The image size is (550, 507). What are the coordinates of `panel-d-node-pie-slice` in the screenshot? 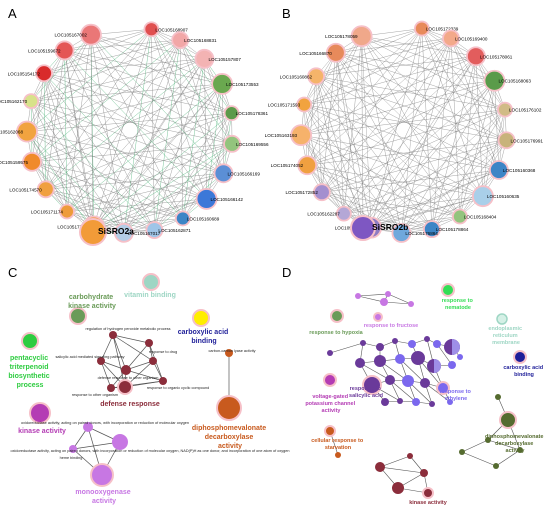 It's located at (456, 347).